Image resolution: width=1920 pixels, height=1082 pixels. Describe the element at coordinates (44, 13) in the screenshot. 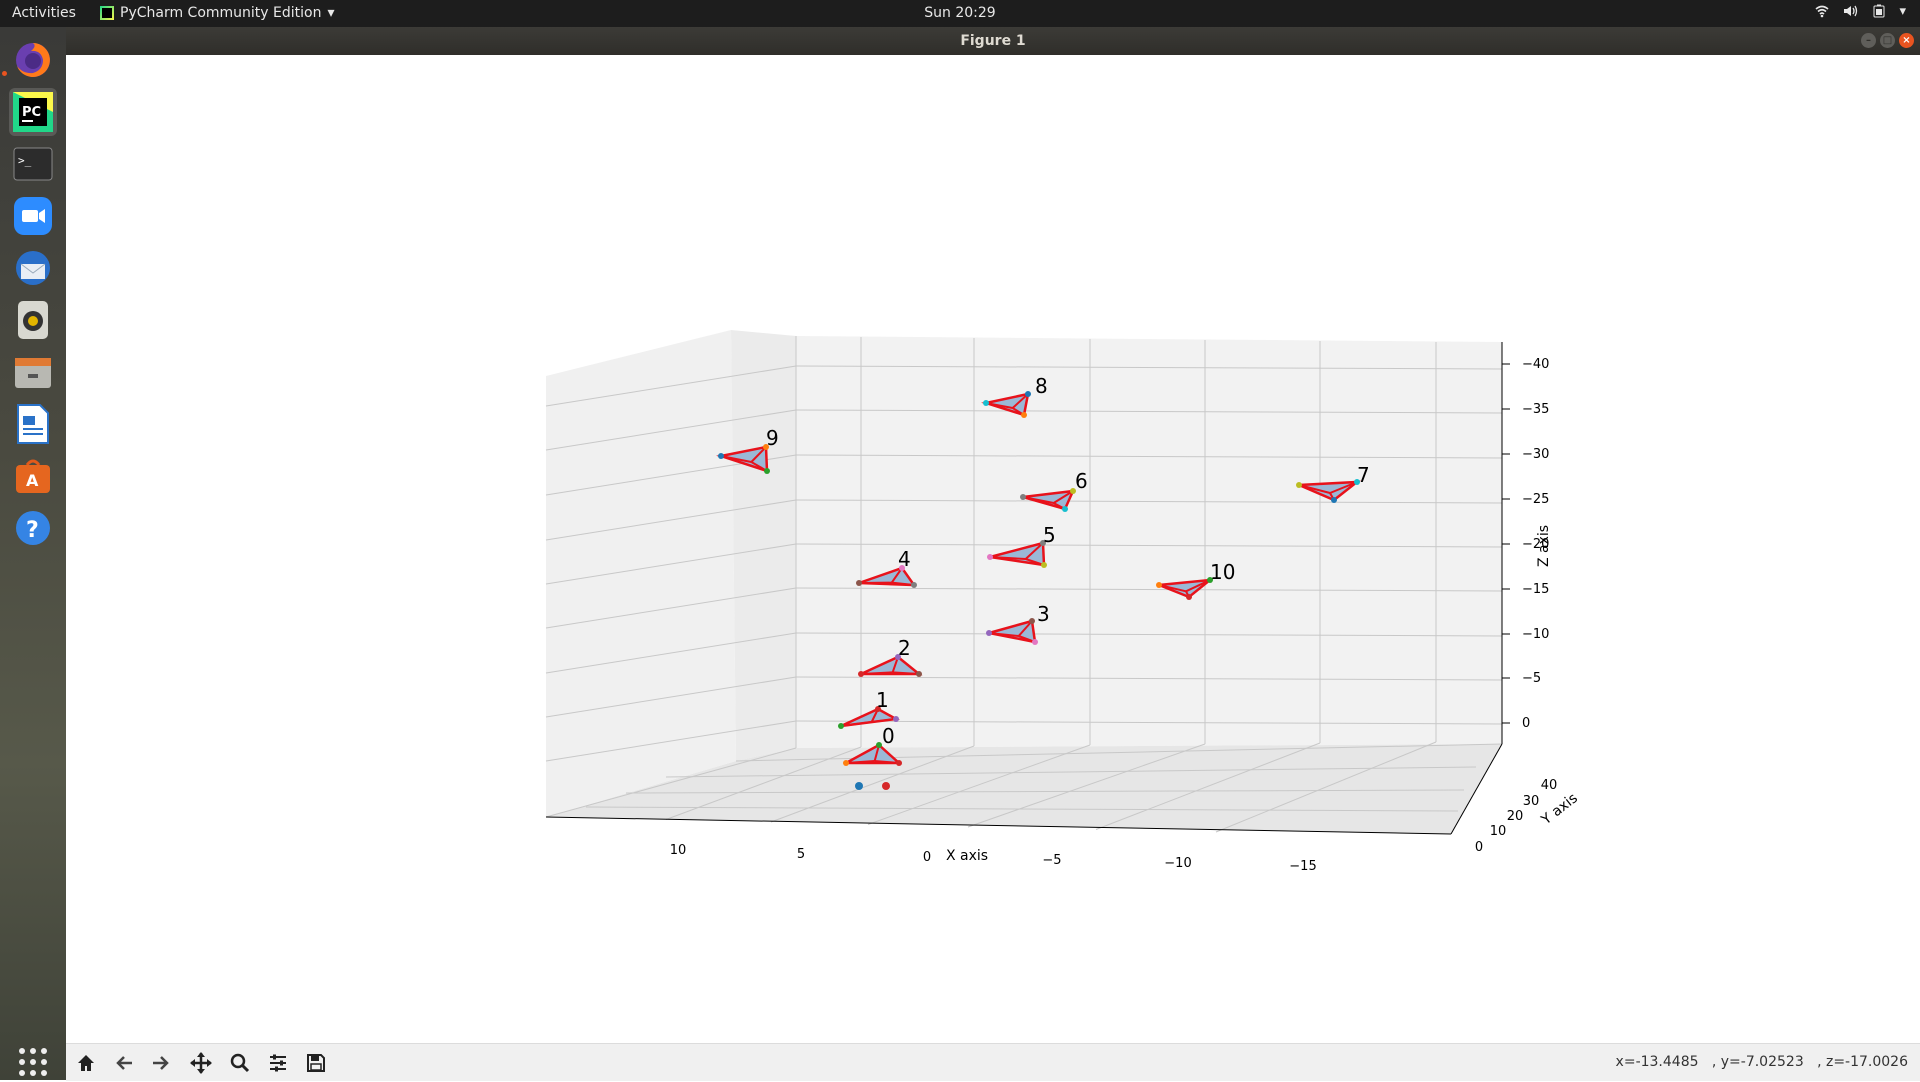

I see `activities-button: Activities` at that location.